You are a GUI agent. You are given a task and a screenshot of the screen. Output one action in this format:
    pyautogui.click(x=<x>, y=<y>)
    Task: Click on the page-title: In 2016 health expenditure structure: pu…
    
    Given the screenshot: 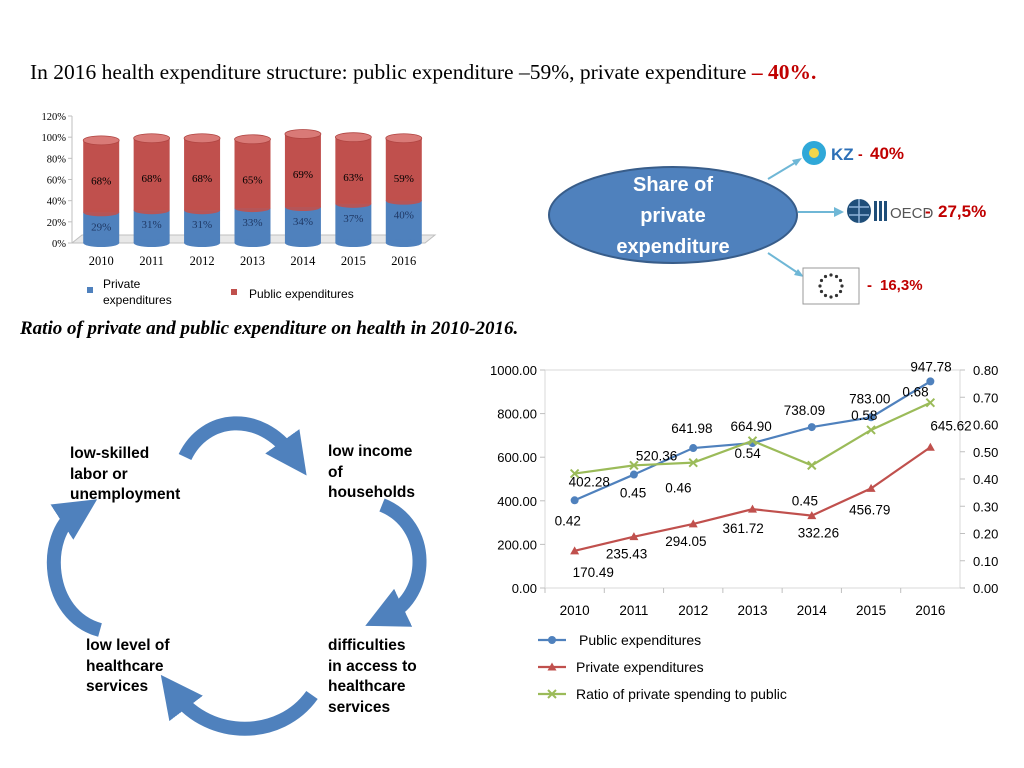 What is the action you would take?
    pyautogui.click(x=520, y=72)
    